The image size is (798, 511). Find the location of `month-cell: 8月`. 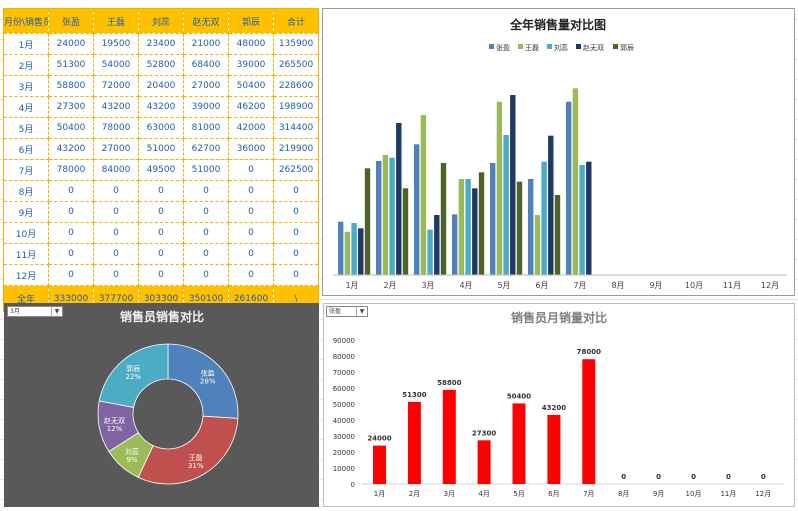

month-cell: 8月 is located at coordinates (26, 191).